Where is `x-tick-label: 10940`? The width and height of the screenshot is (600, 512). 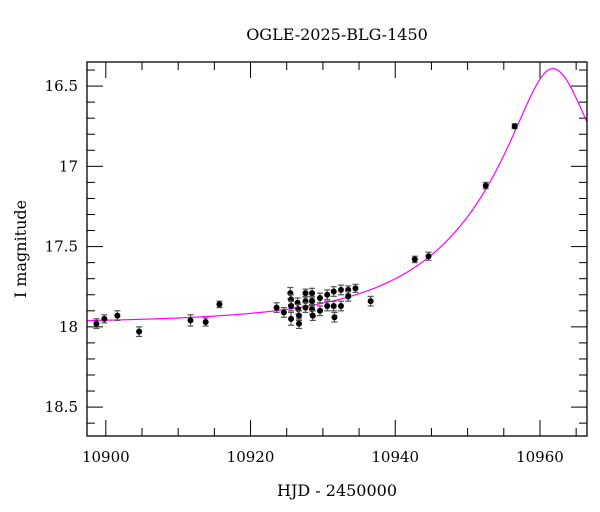 x-tick-label: 10940 is located at coordinates (395, 457).